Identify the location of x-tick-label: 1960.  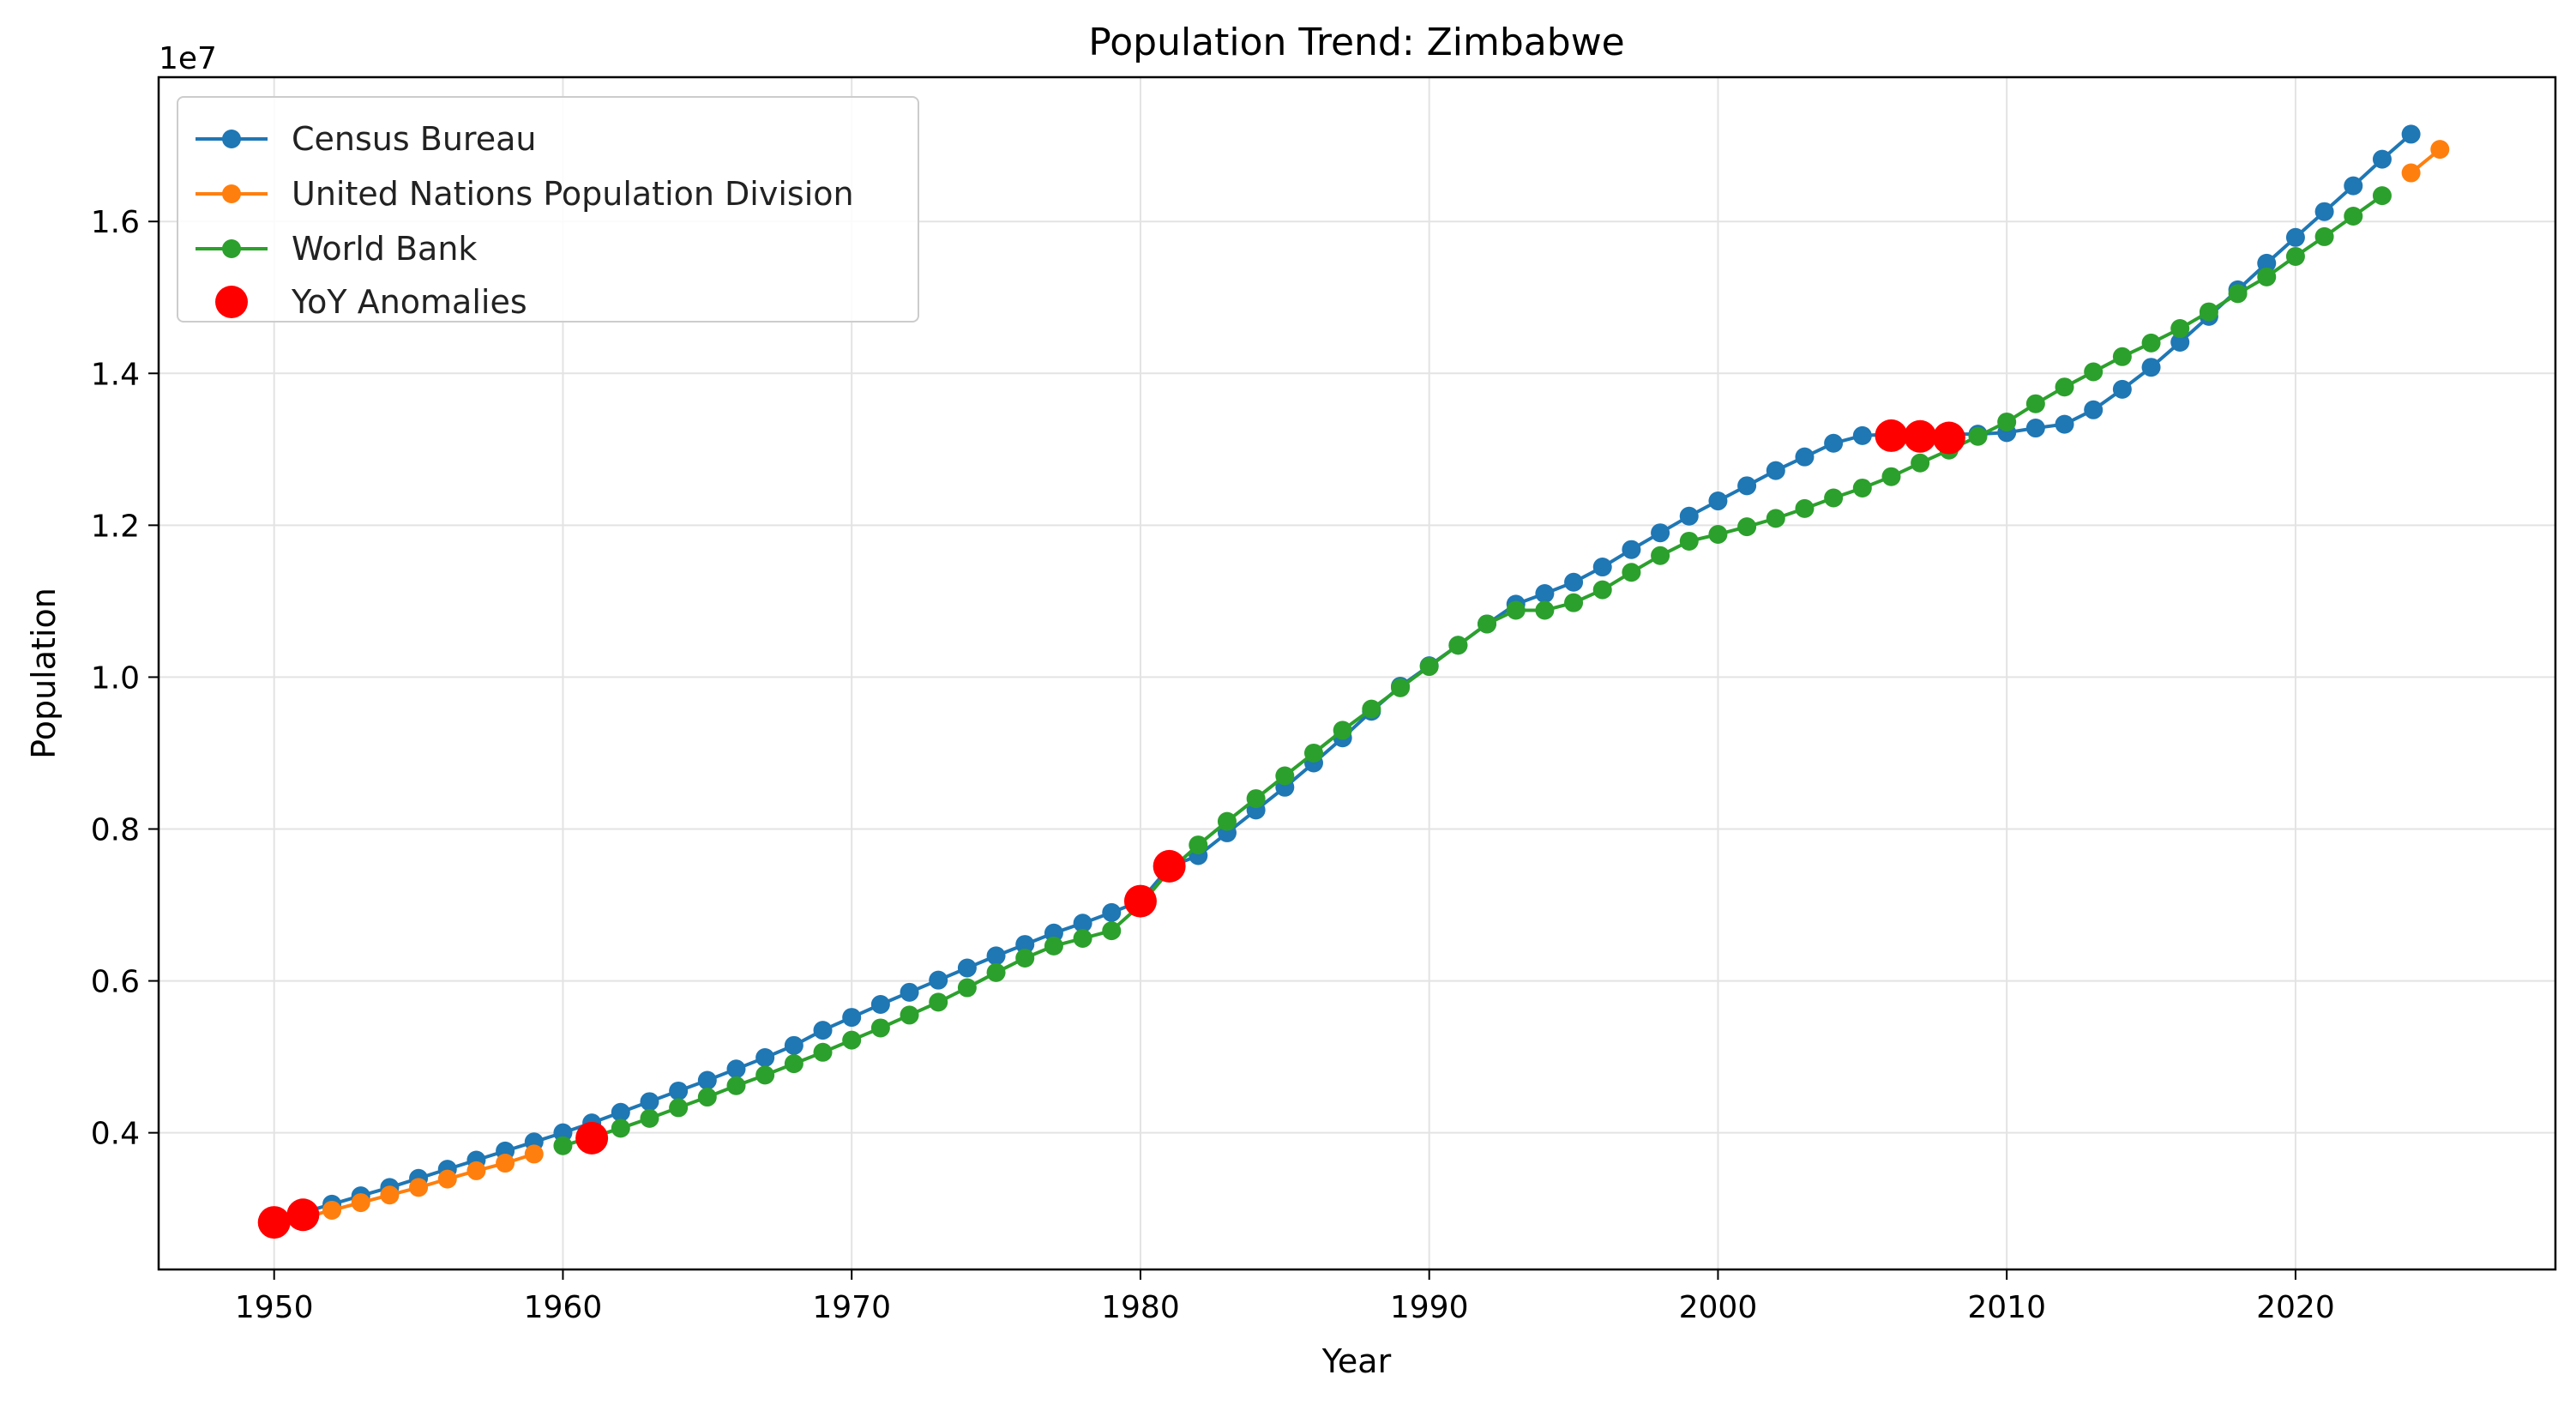
(563, 1307).